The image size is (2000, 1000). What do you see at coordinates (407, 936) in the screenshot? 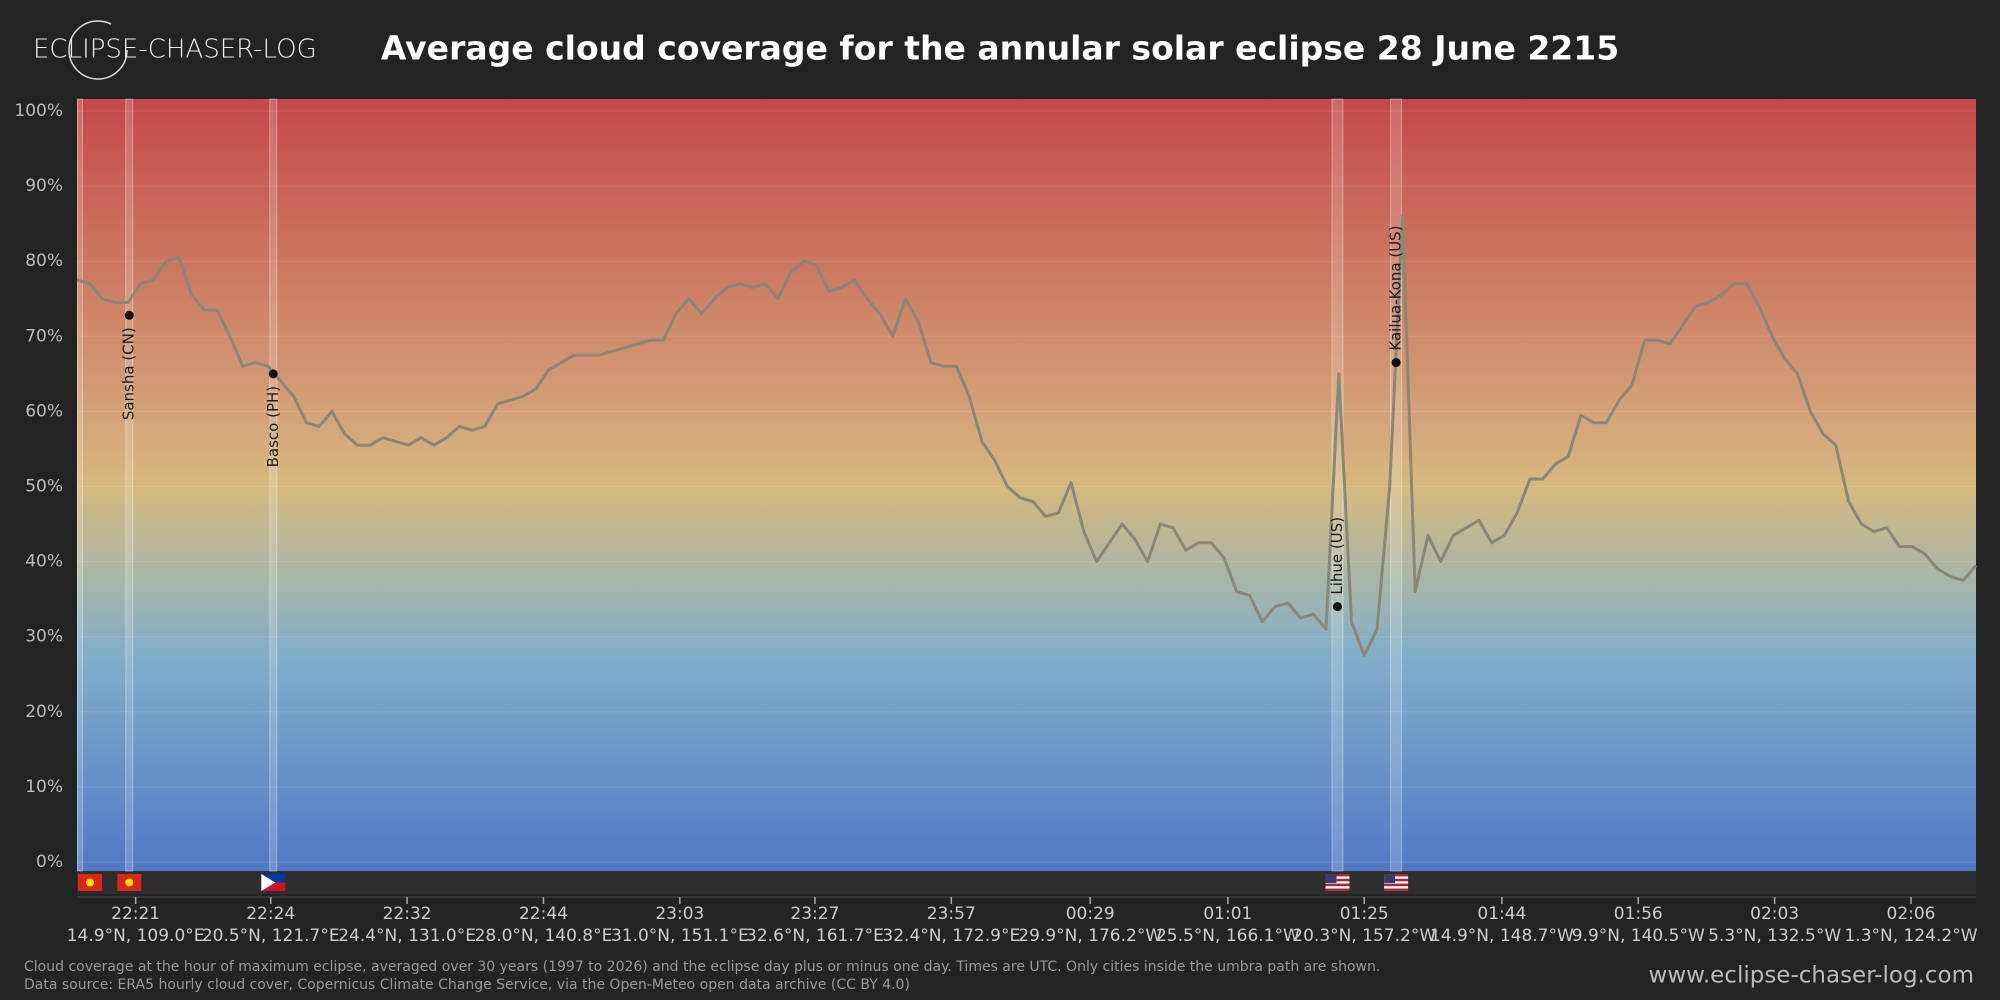
I see `x-tick-coordinate: 24.4°N, 131.0°E` at bounding box center [407, 936].